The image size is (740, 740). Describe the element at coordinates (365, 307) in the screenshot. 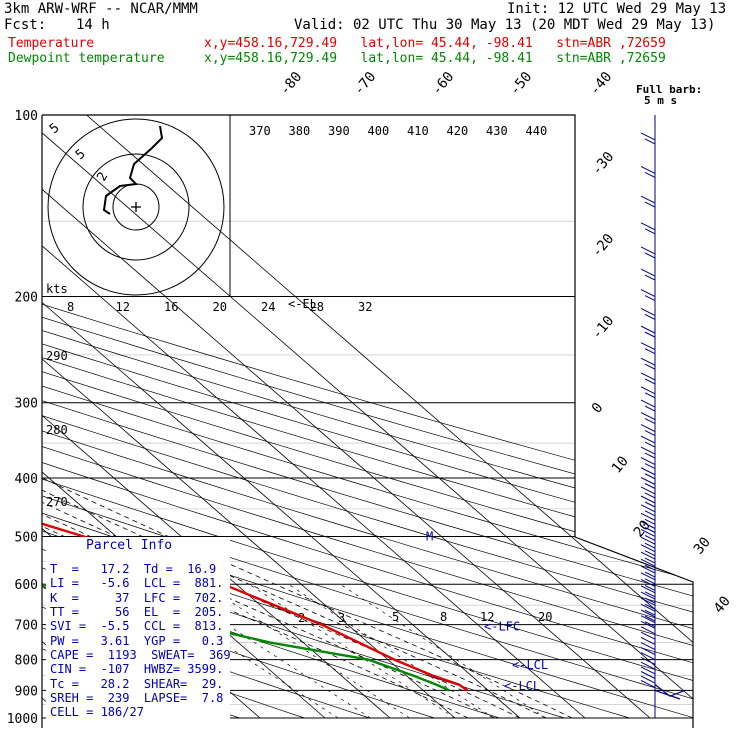

I see `hodograph-speed-label: 32` at that location.